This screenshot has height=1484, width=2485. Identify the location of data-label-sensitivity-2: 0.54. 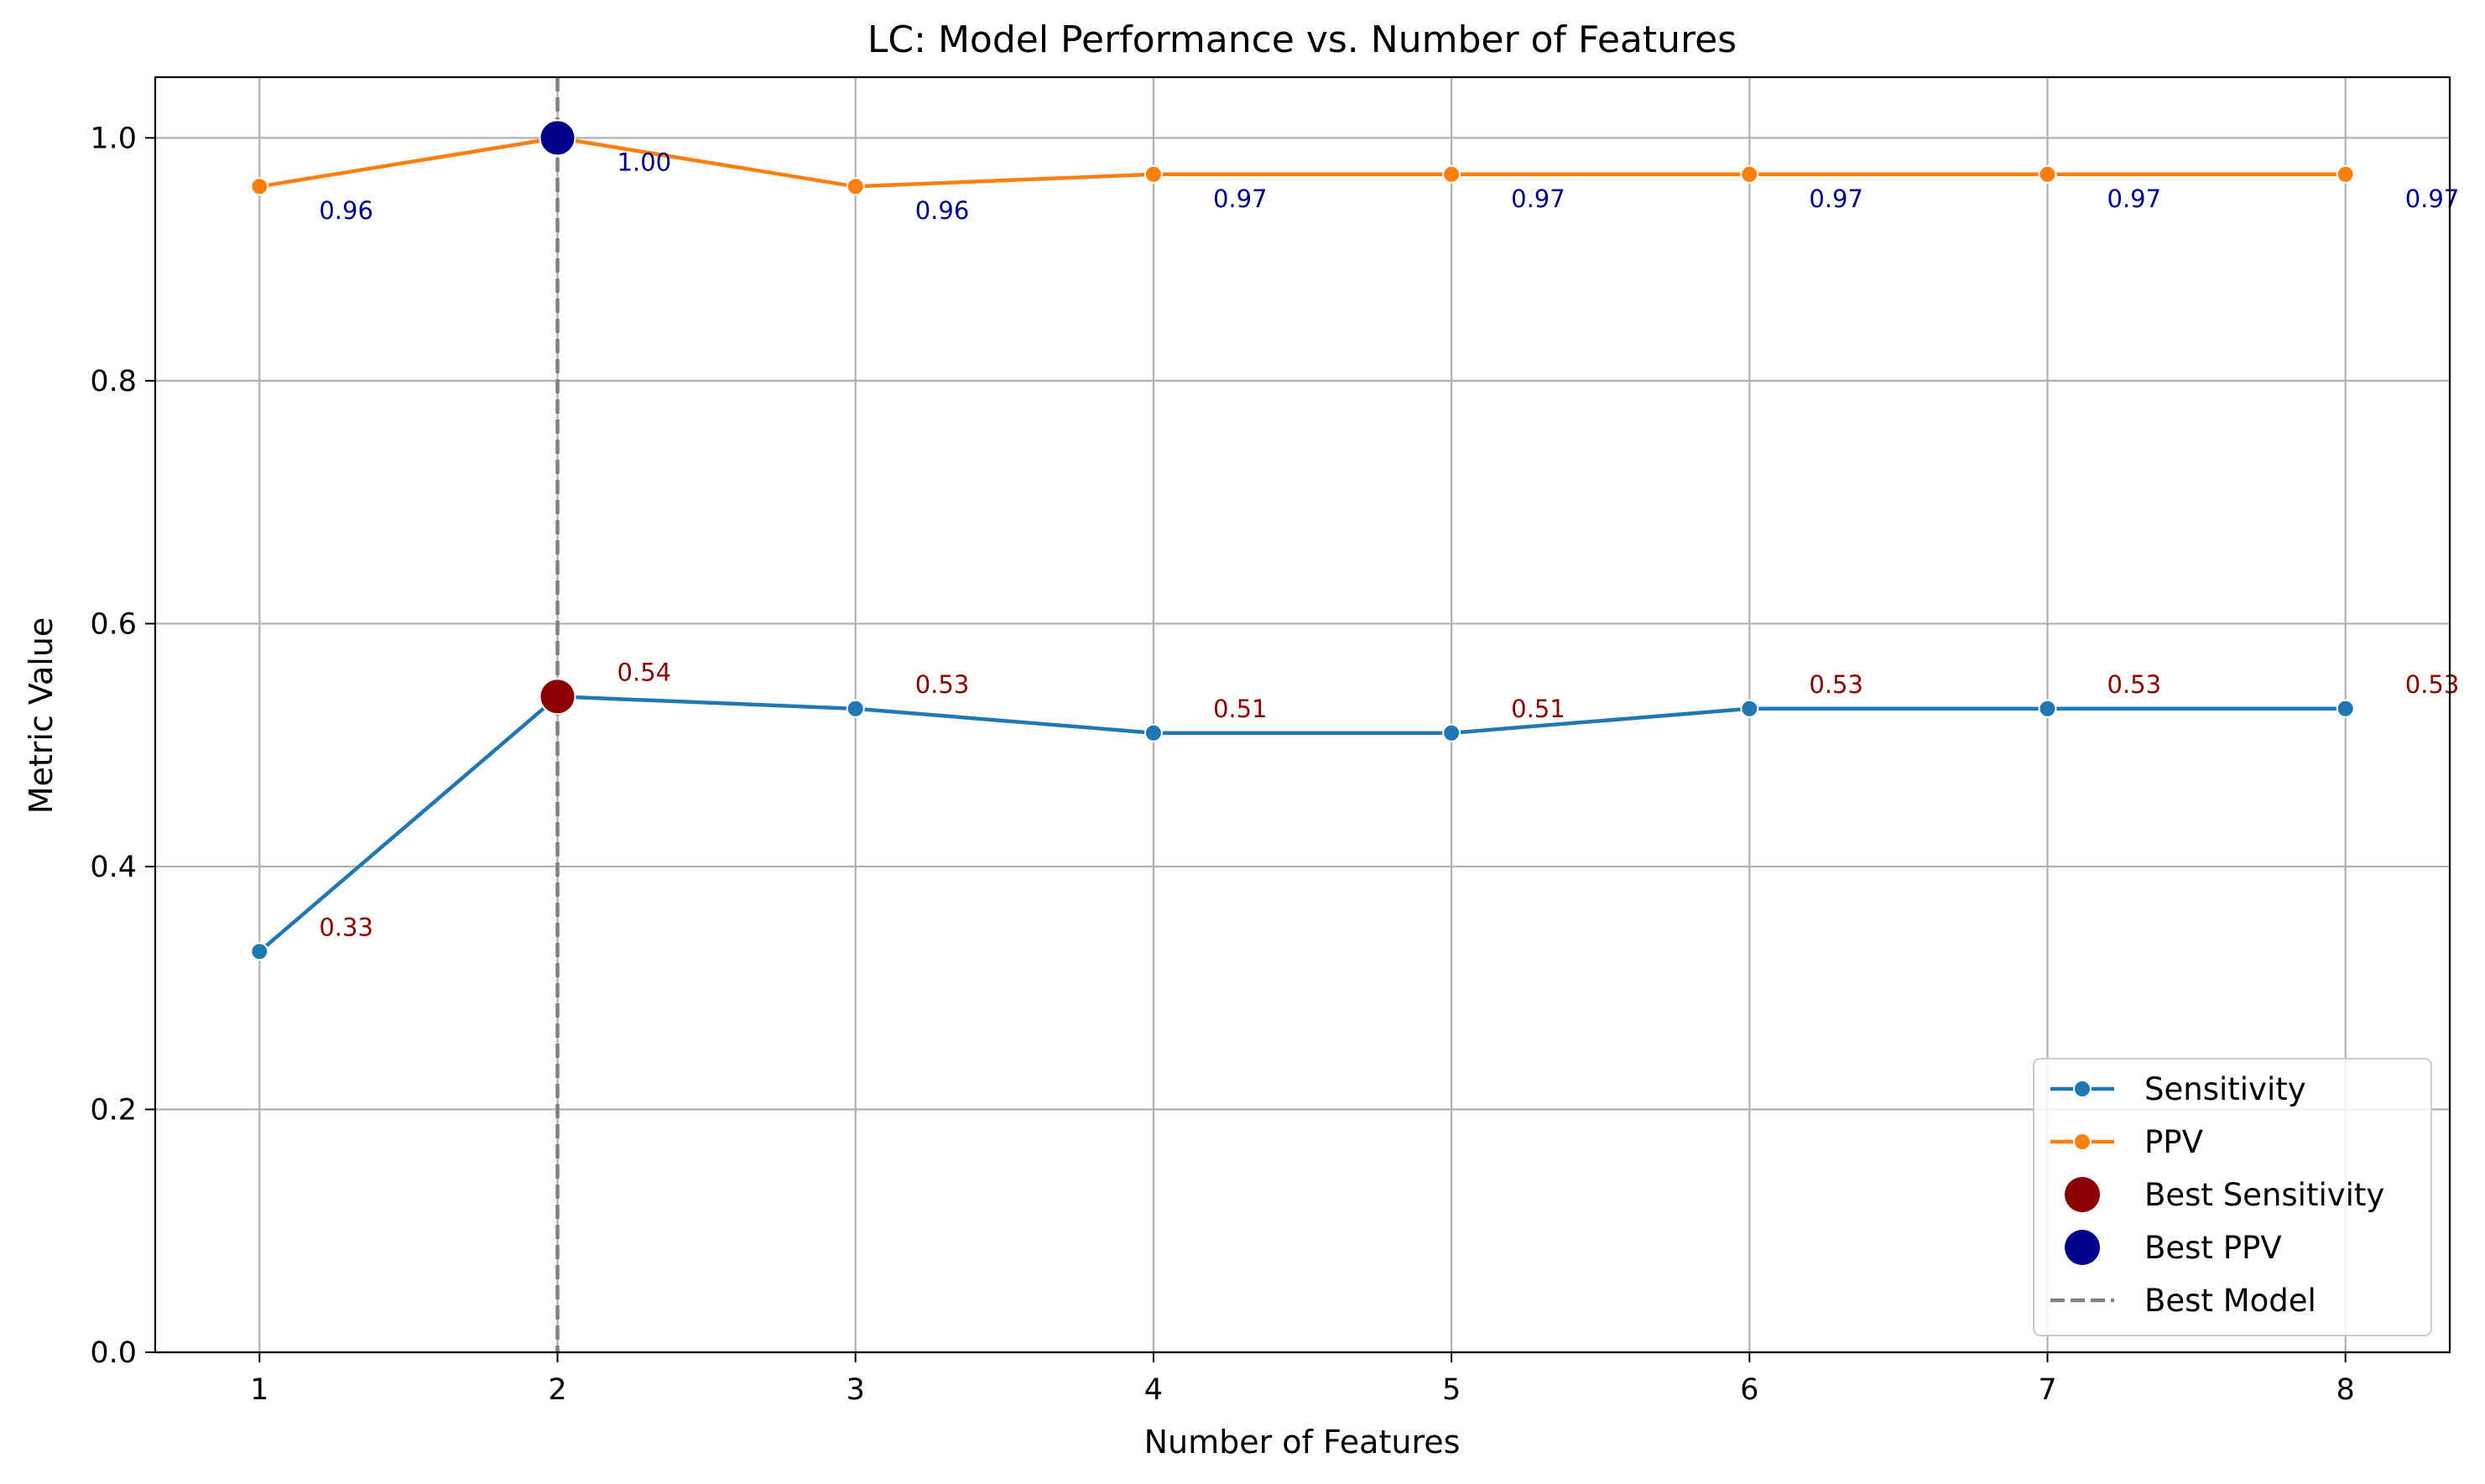
(644, 672).